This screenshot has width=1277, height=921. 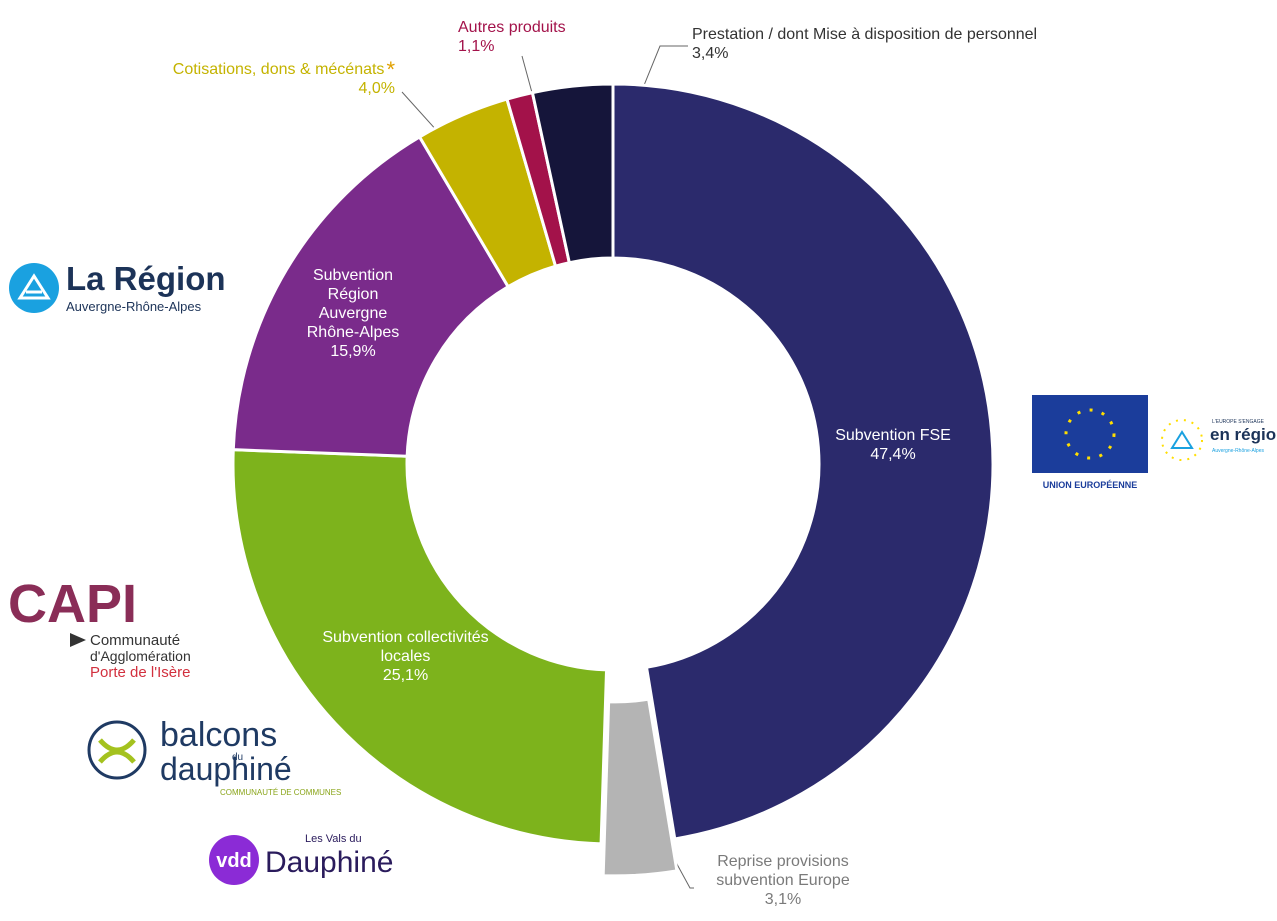 What do you see at coordinates (405, 675) in the screenshot?
I see `label-value: 25,1%` at bounding box center [405, 675].